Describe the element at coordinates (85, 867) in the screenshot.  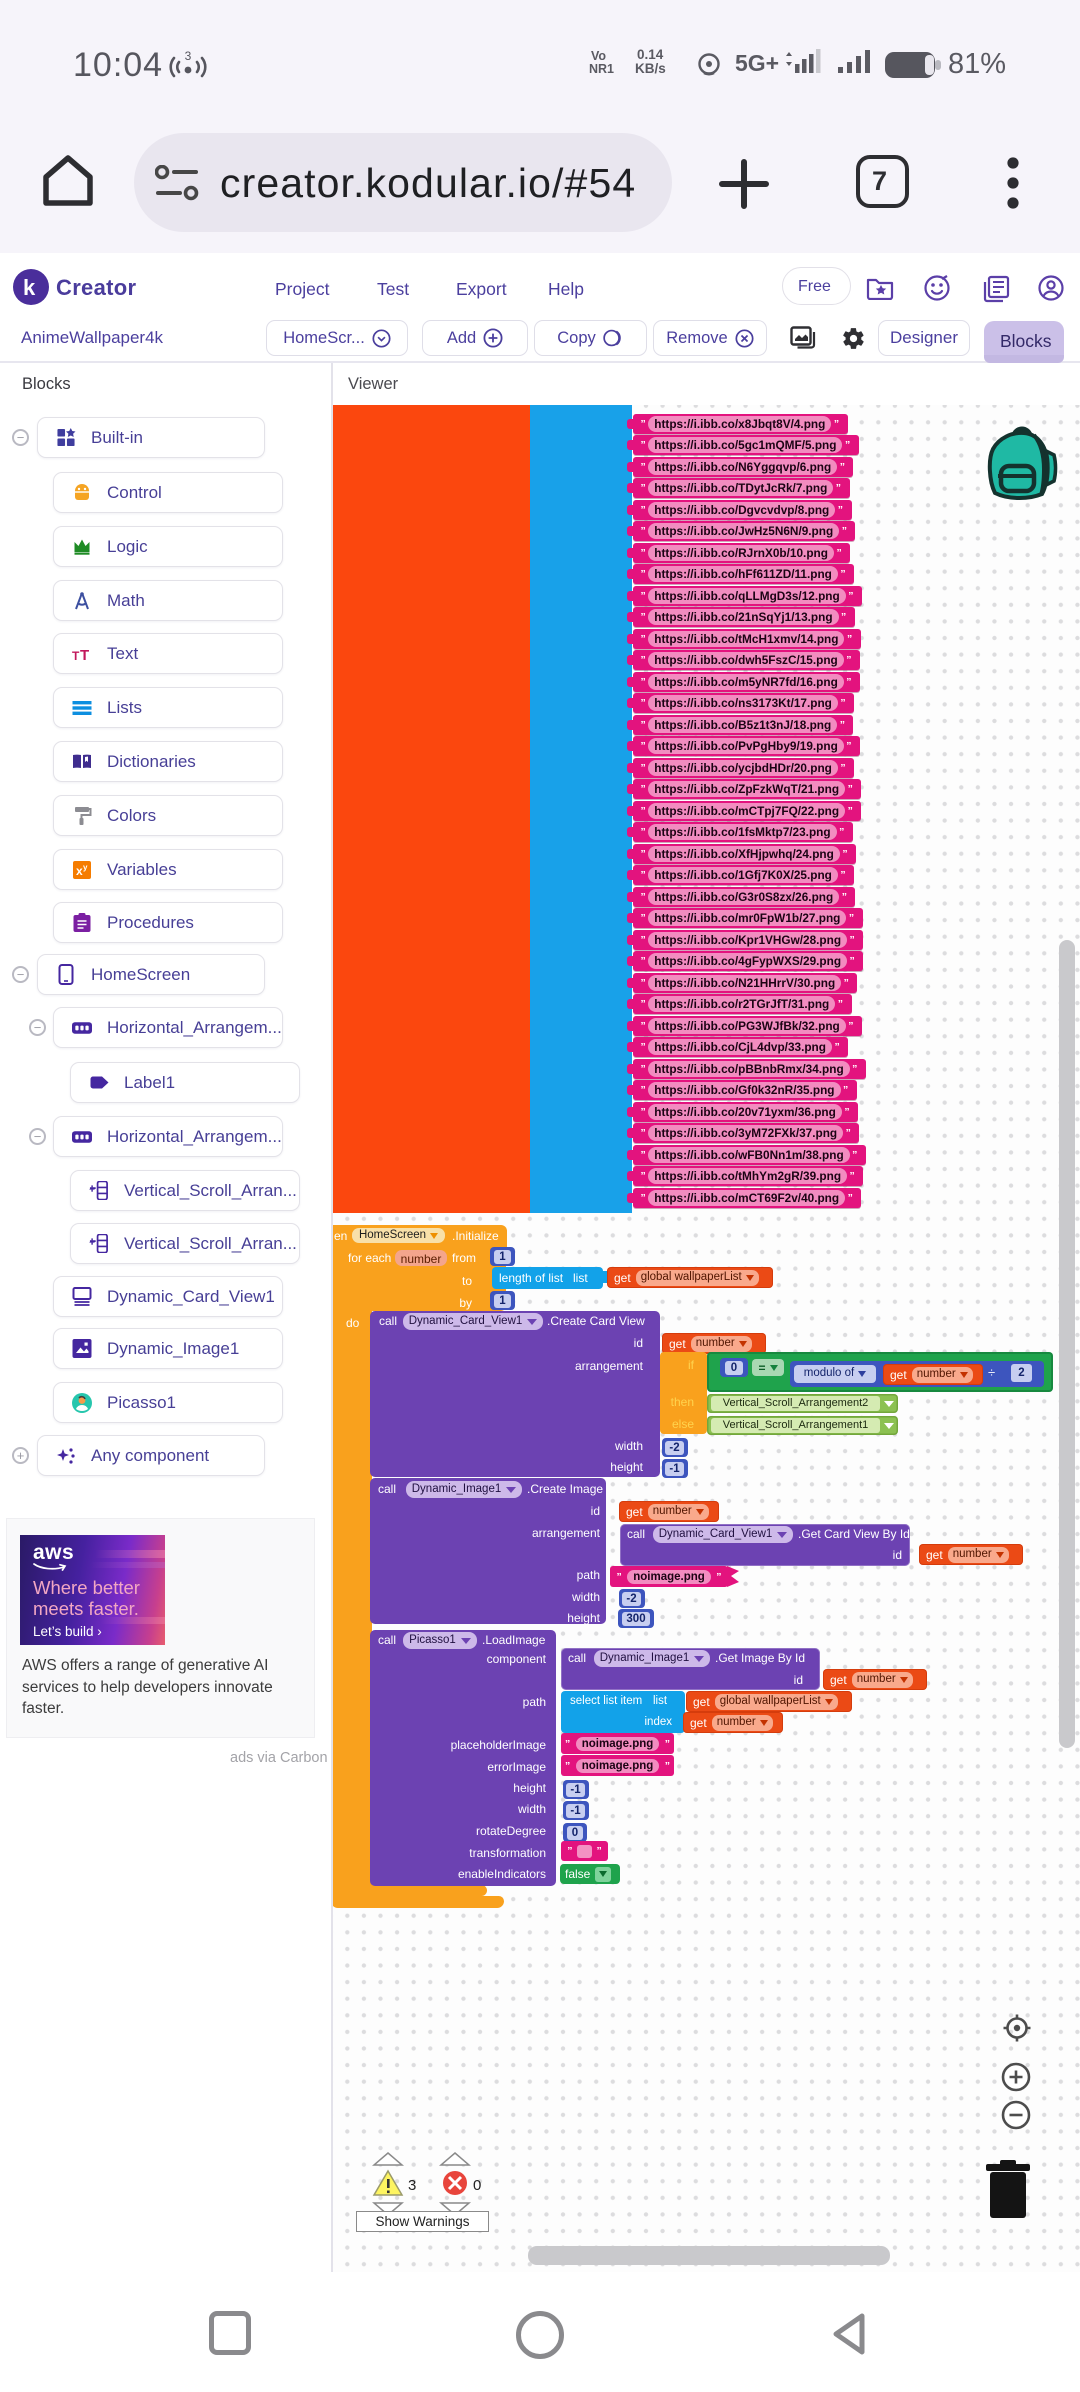
I see `svg-text: y` at that location.